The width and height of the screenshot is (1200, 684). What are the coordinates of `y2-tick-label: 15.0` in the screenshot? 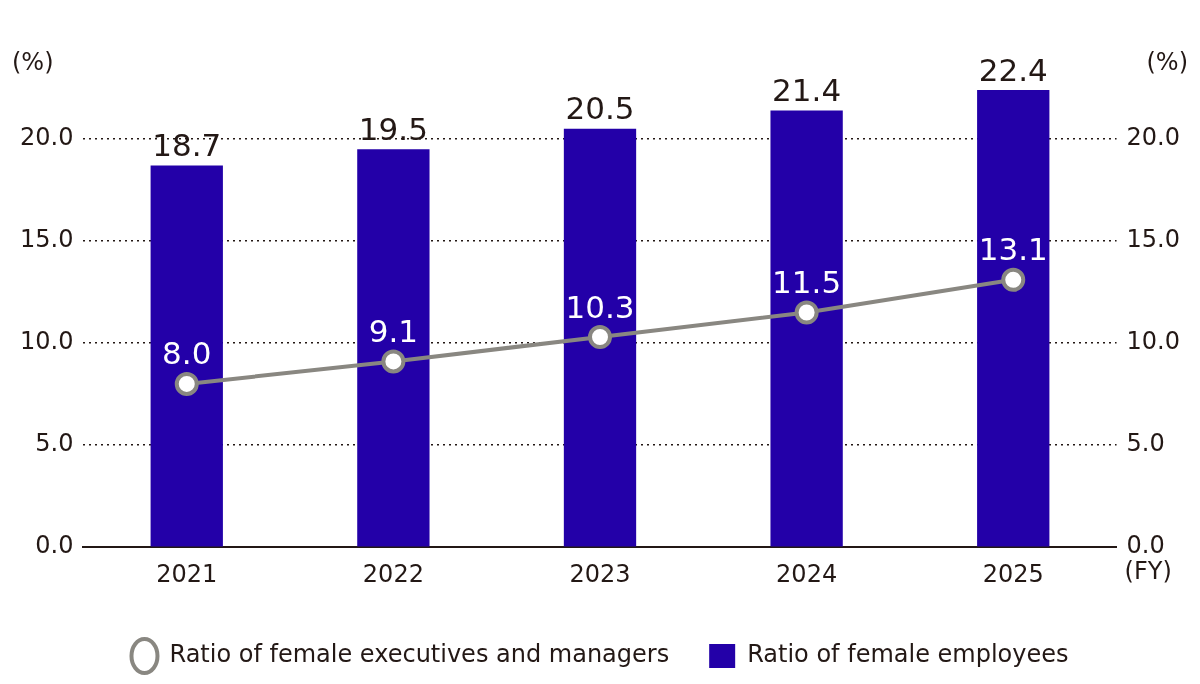 It's located at (1153, 239).